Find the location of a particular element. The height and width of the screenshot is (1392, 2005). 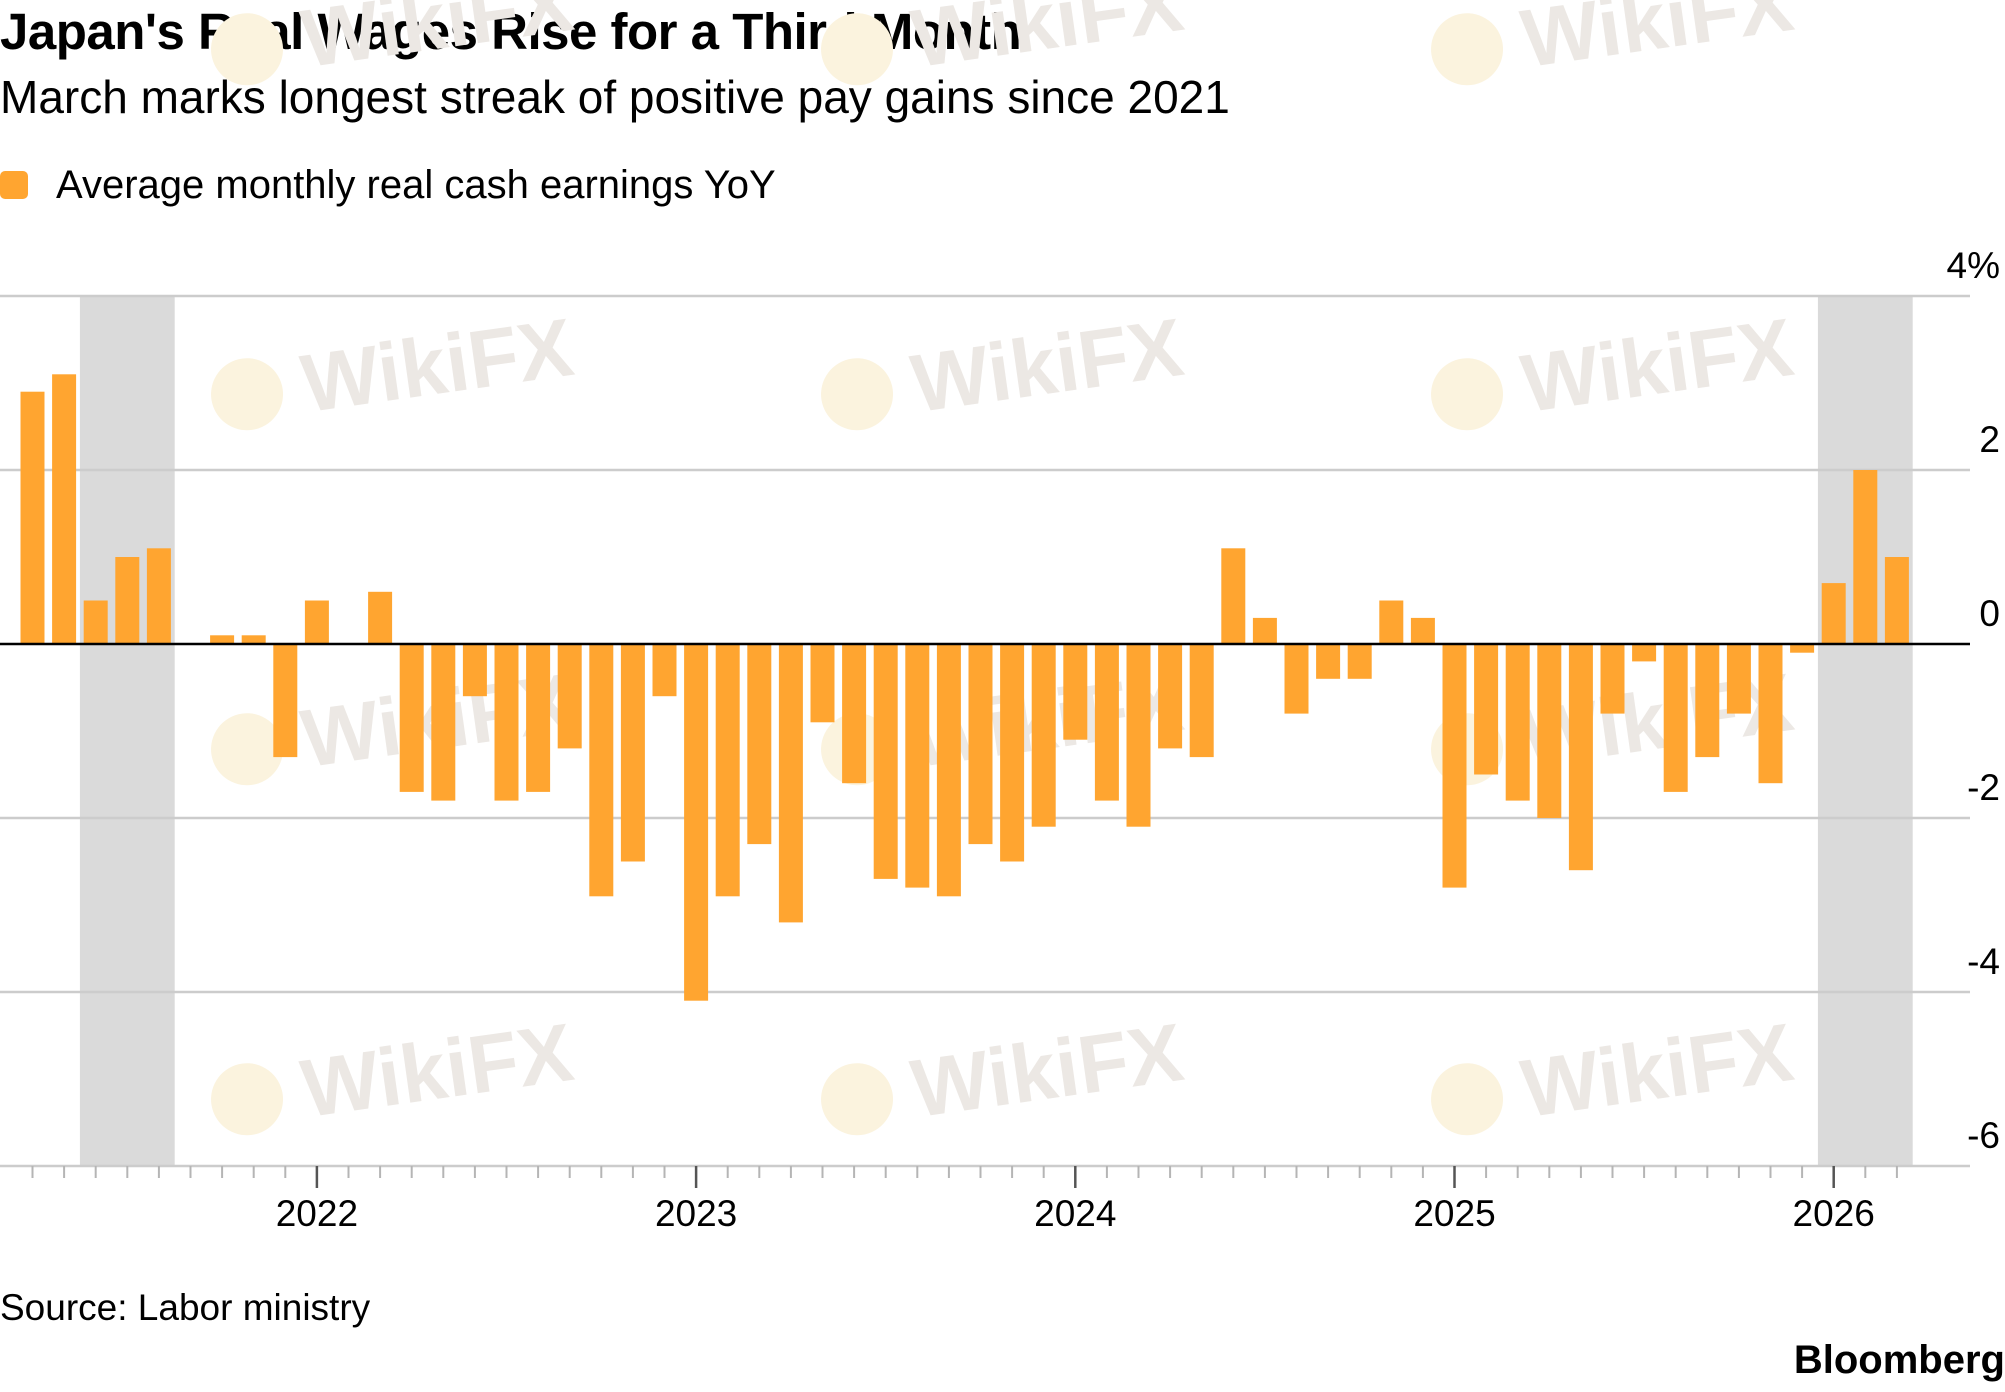

legend: Average monthly real cash earnings YoY is located at coordinates (388, 185).